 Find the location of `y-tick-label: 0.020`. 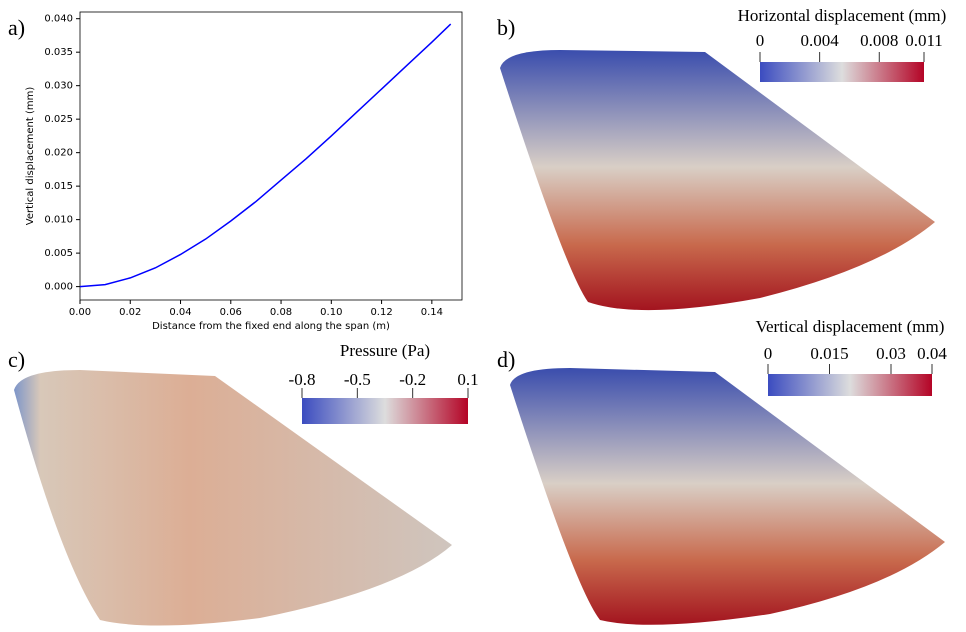

y-tick-label: 0.020 is located at coordinates (58, 153).